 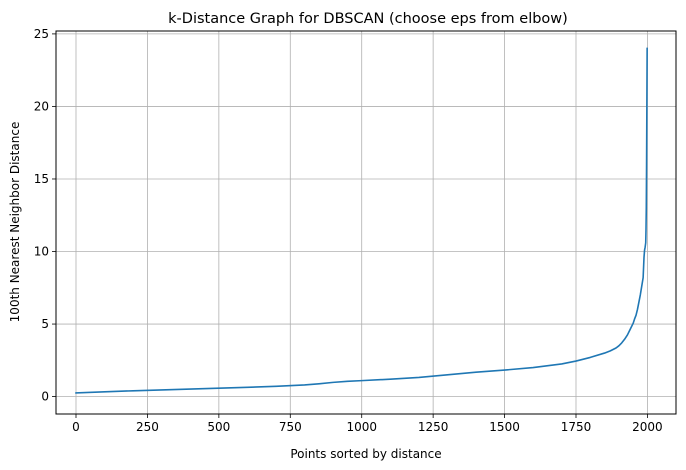 I want to click on x-tick-label: 1750, so click(x=576, y=427).